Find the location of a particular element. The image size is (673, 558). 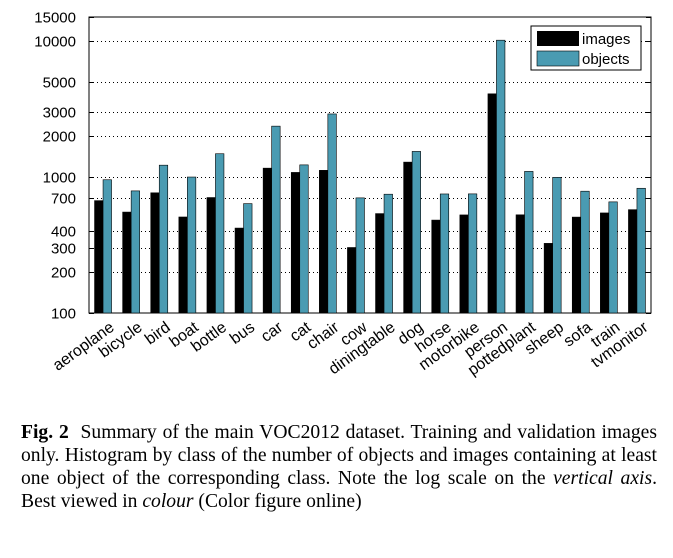

y-tick-label: 100 is located at coordinates (63, 314).